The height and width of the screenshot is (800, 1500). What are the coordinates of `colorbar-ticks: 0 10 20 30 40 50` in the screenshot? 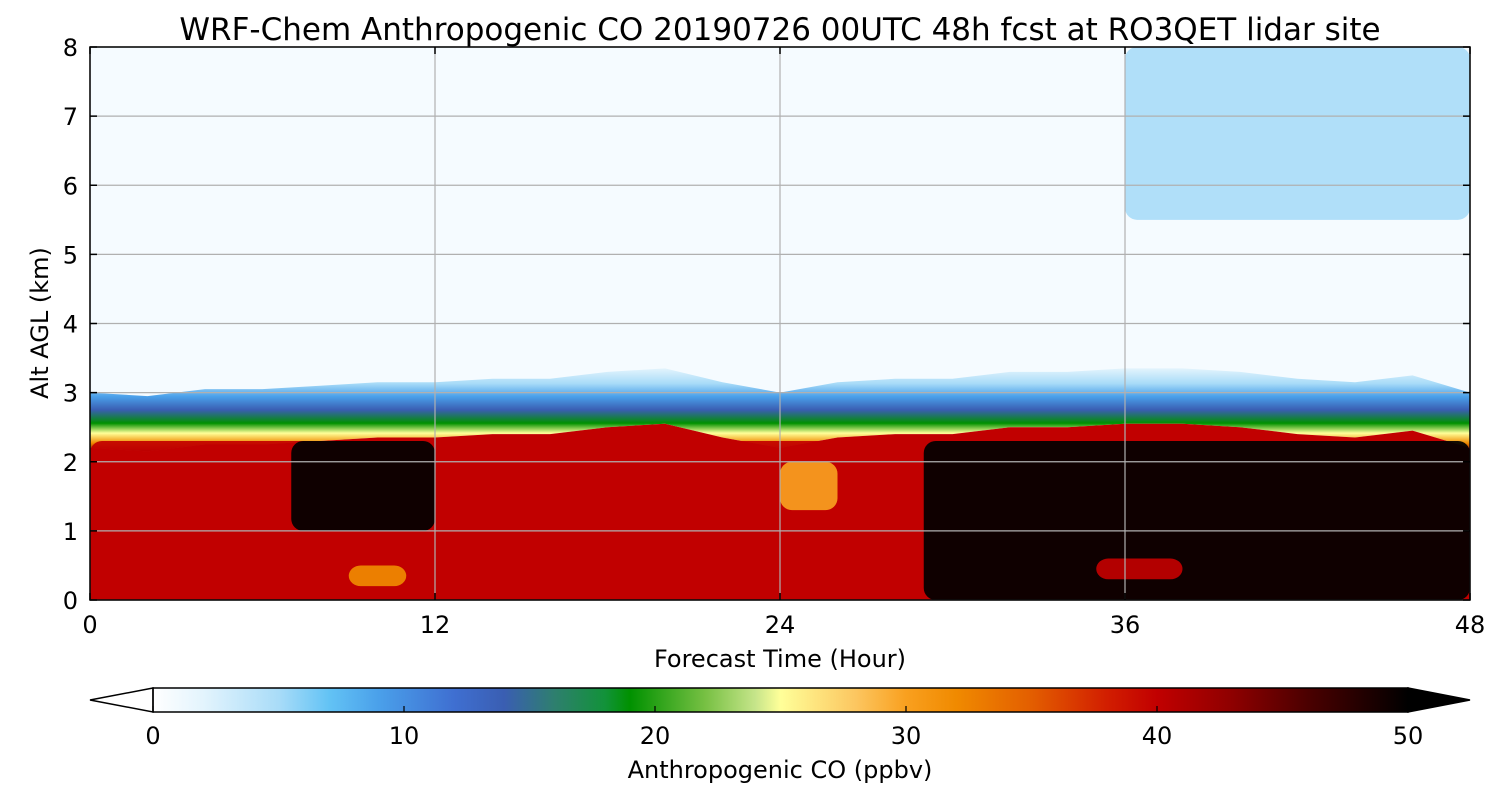 It's located at (784, 728).